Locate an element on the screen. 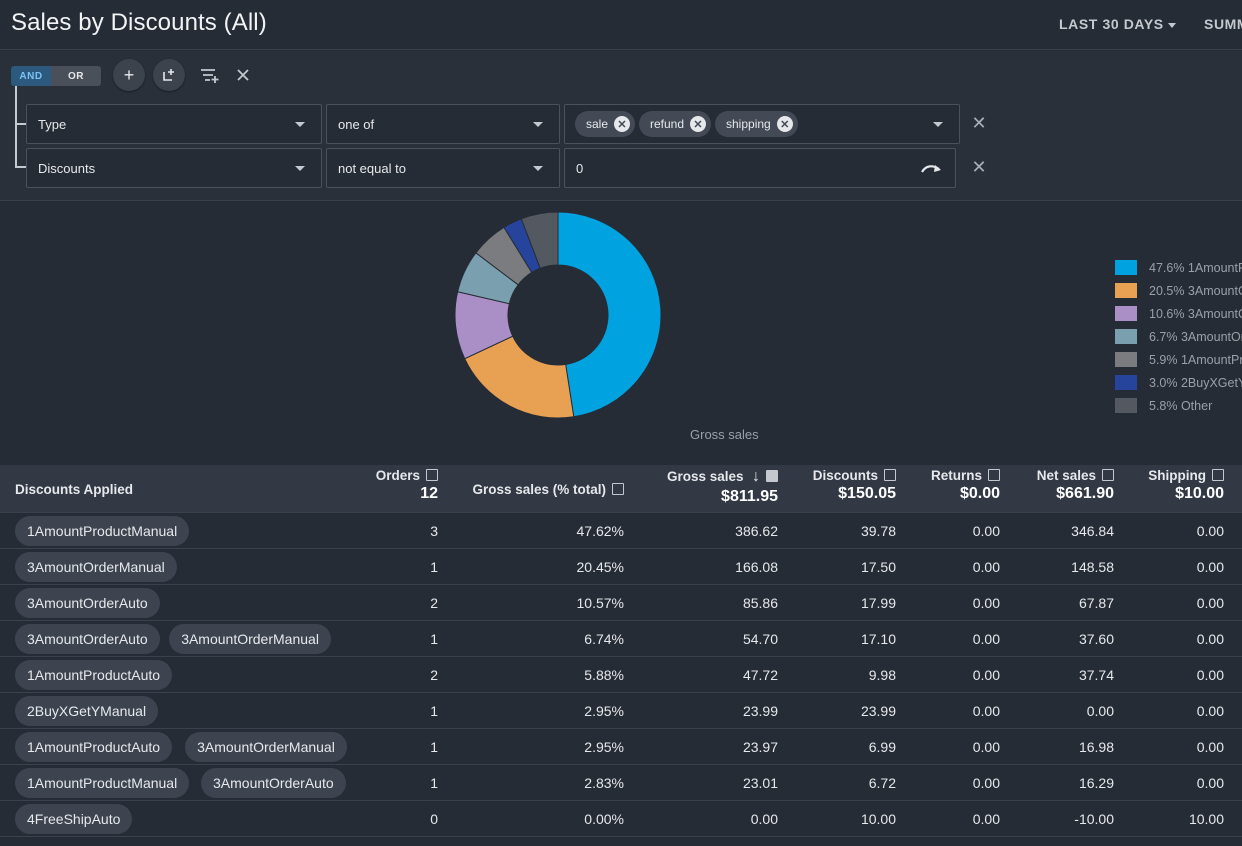 This screenshot has height=846, width=1242. legend-label: 47.6% 1AmountProductManual is located at coordinates (1195, 267).